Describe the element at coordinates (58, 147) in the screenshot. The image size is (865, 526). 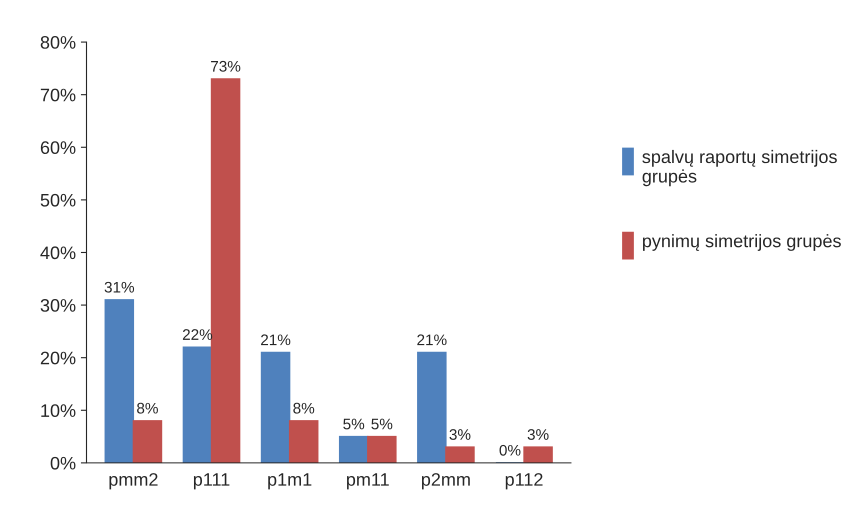
I see `y-tick-label: 60%` at that location.